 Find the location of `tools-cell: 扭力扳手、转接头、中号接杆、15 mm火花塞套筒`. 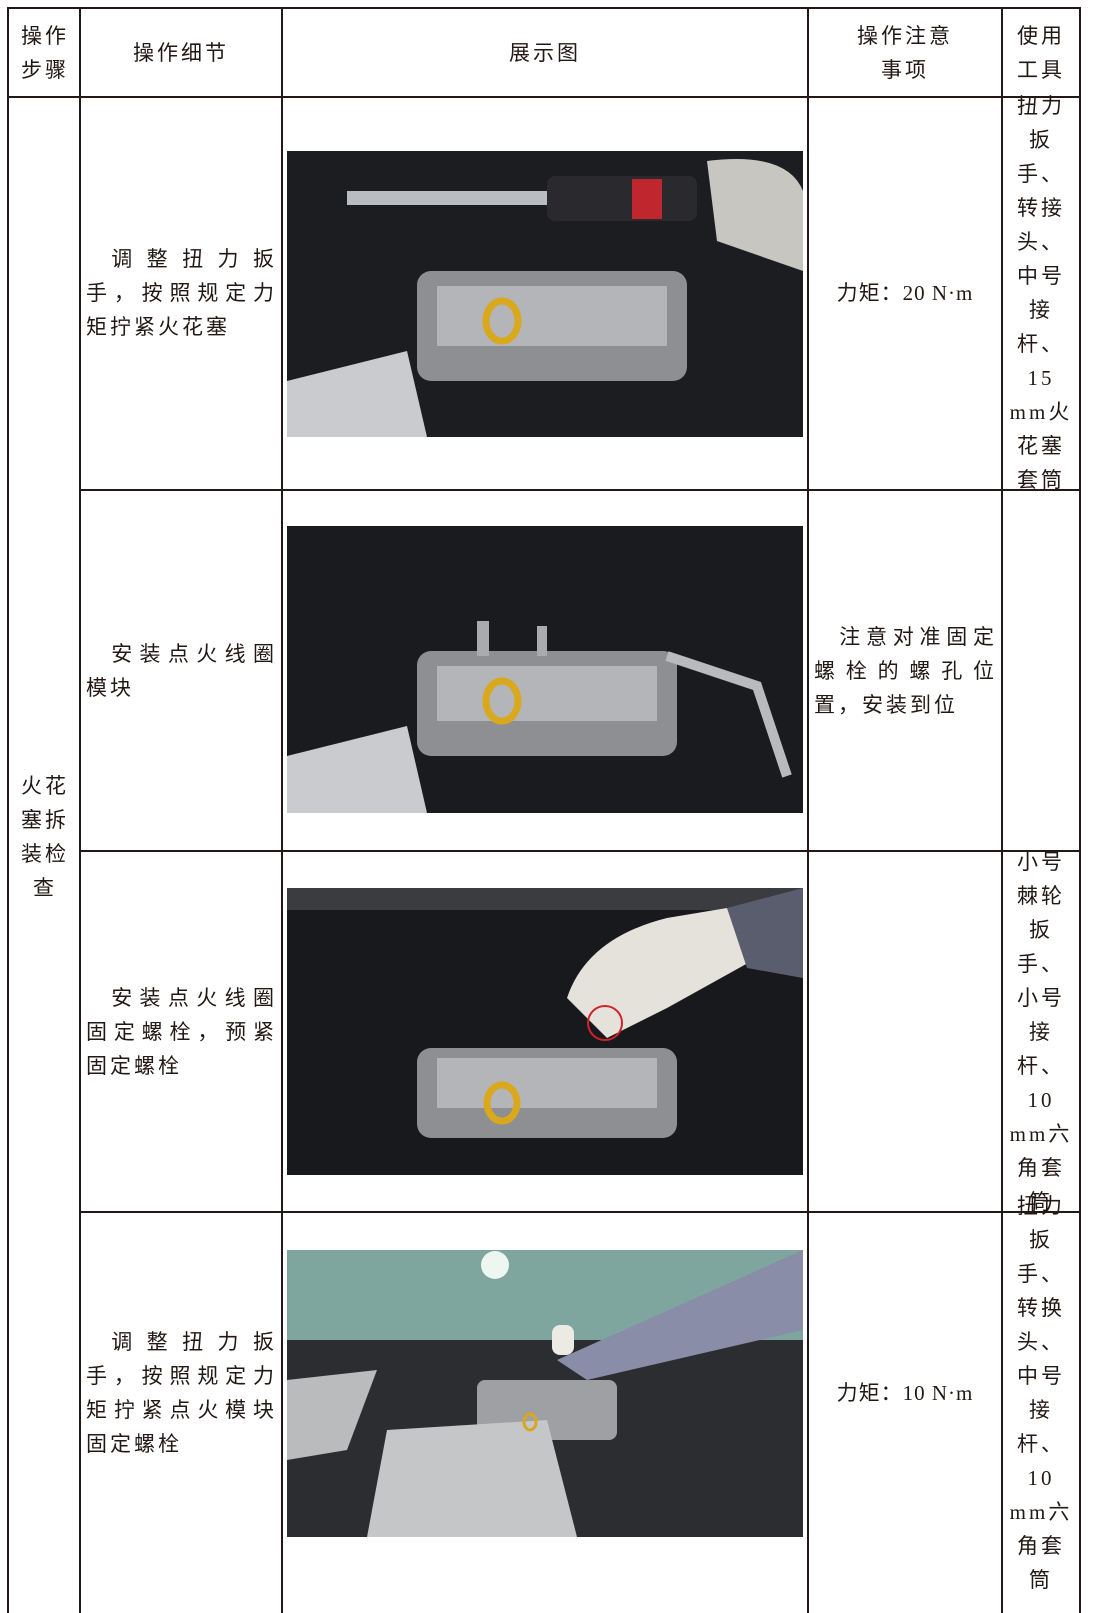

tools-cell: 扭力扳手、转接头、中号接杆、15 mm火花塞套筒 is located at coordinates (1041, 293).